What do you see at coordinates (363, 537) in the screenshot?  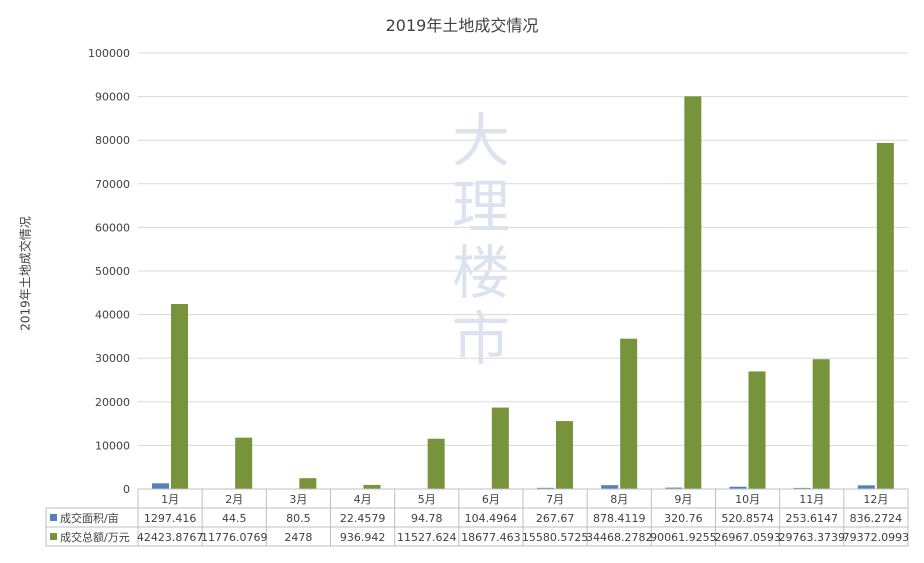 I see `data-table-value: 936.942` at bounding box center [363, 537].